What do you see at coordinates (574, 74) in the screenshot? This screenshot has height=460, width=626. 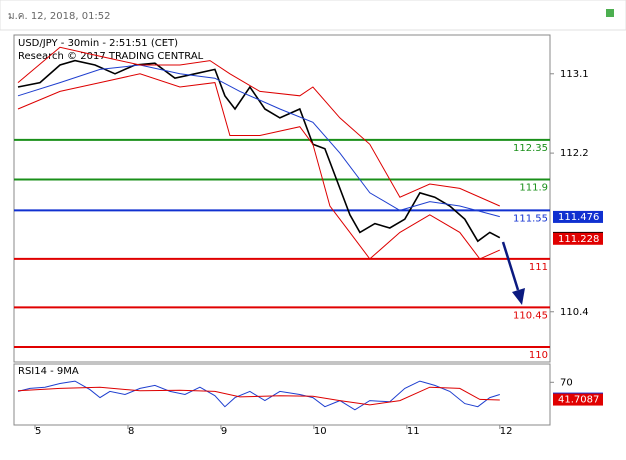 I see `y-tick-label: 113.1` at bounding box center [574, 74].